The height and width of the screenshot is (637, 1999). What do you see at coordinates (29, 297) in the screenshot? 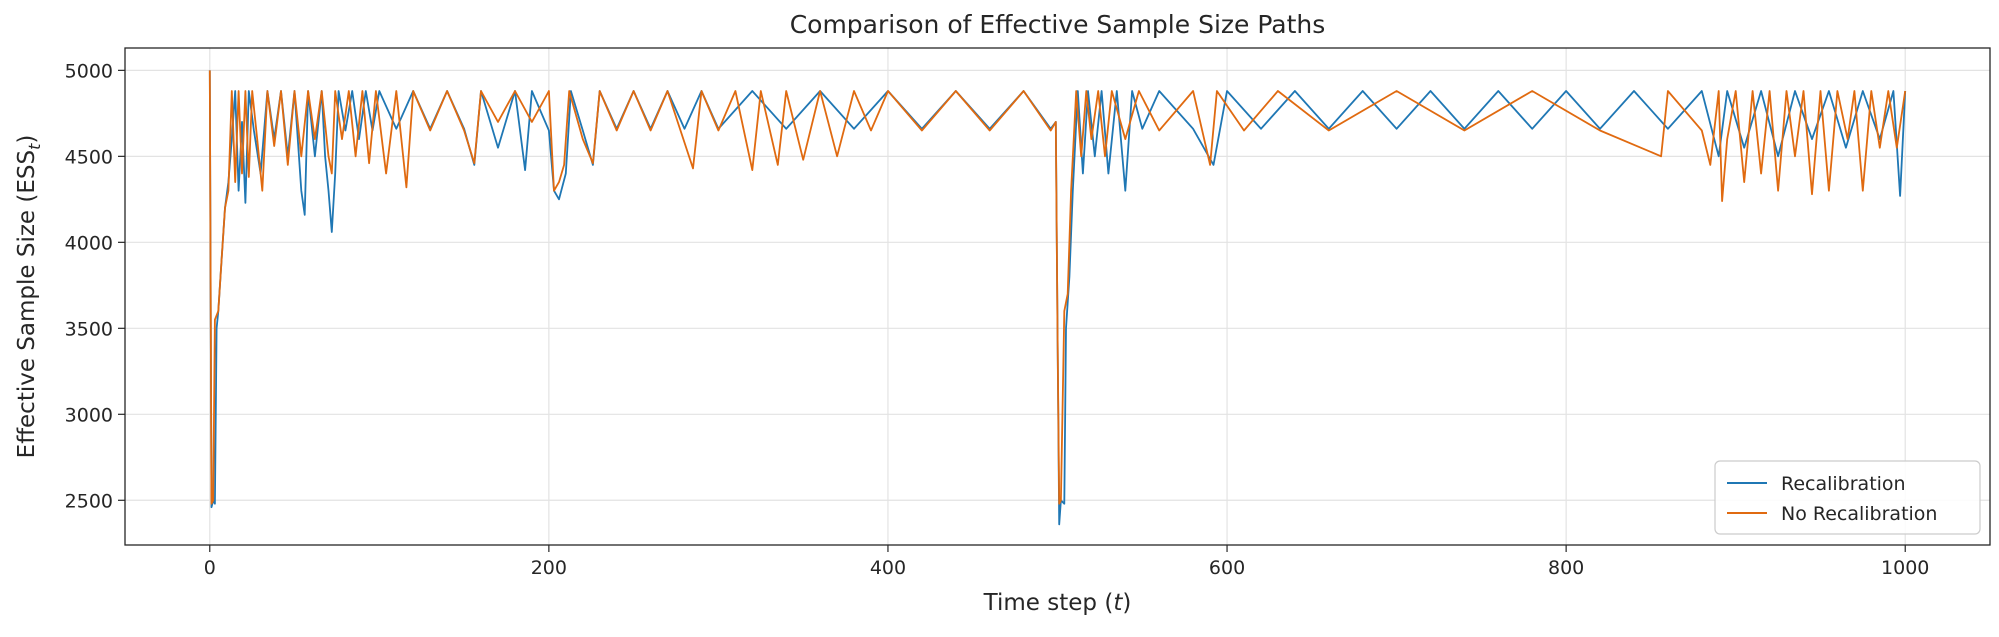
I see `y-axis-label: Effective Sample Size (ESSt)` at bounding box center [29, 297].